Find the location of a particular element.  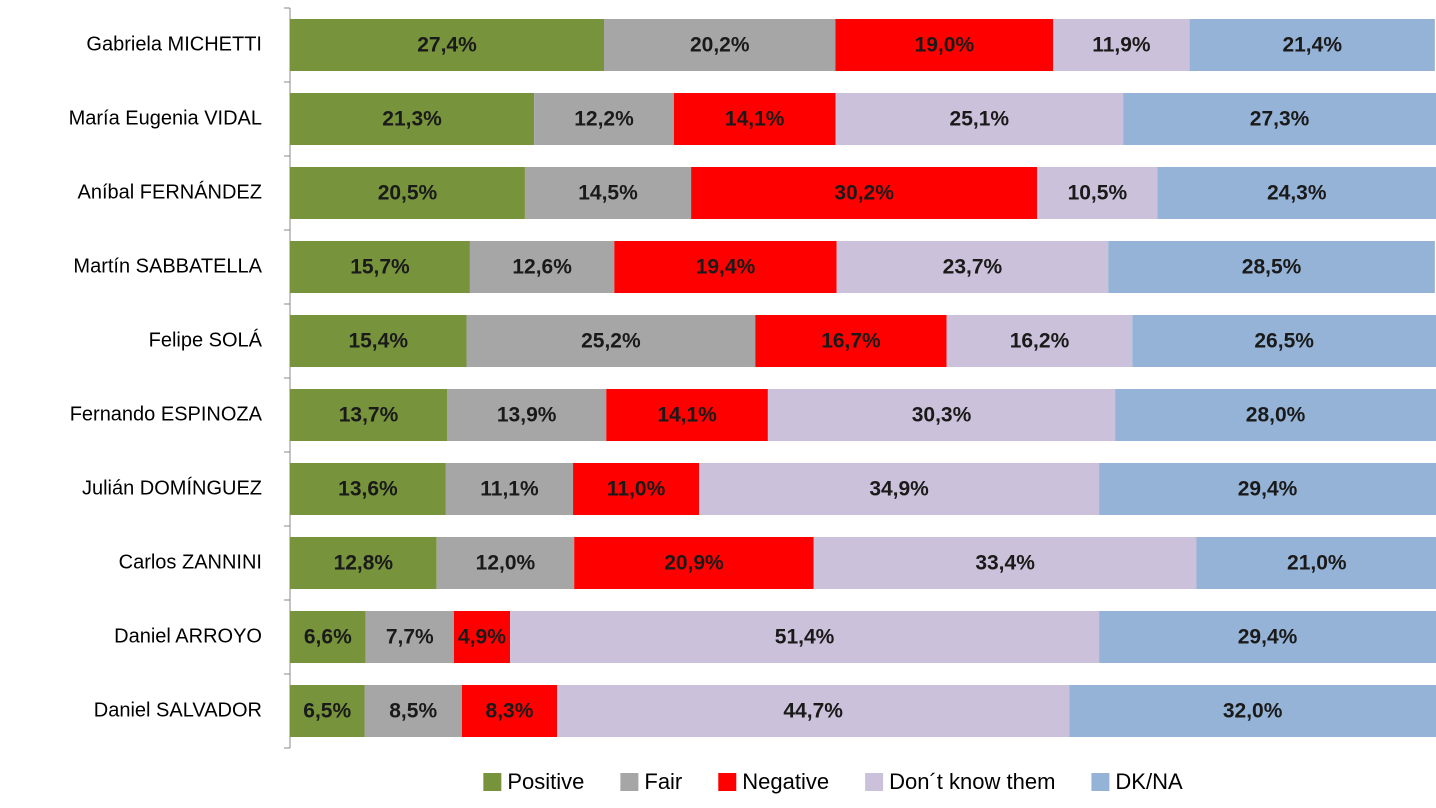

value-label: 24,3% is located at coordinates (1297, 193).